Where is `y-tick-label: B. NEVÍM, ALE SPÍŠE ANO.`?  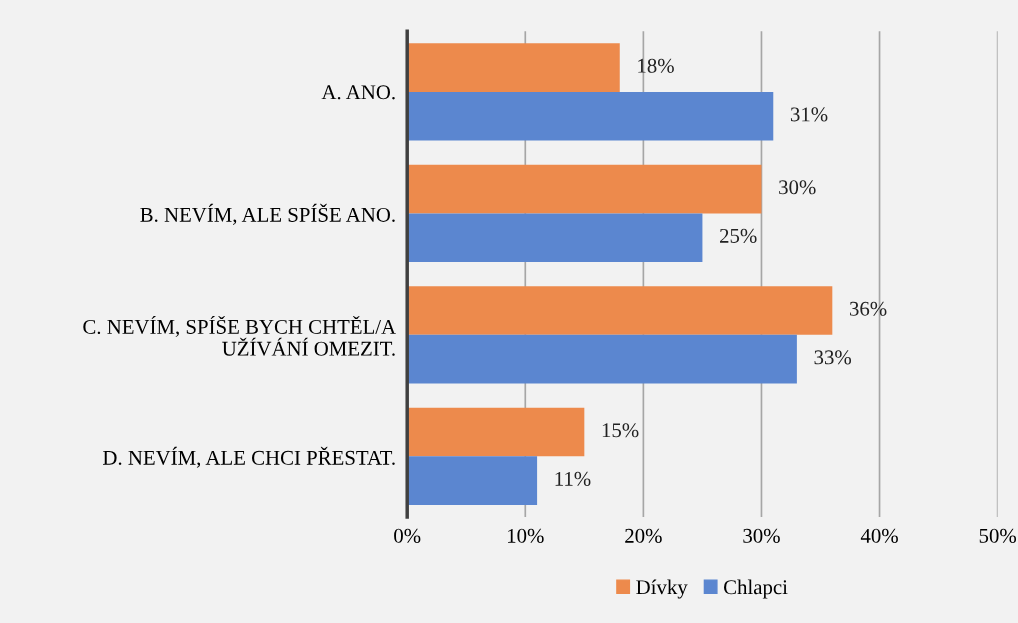 y-tick-label: B. NEVÍM, ALE SPÍŠE ANO. is located at coordinates (267, 214).